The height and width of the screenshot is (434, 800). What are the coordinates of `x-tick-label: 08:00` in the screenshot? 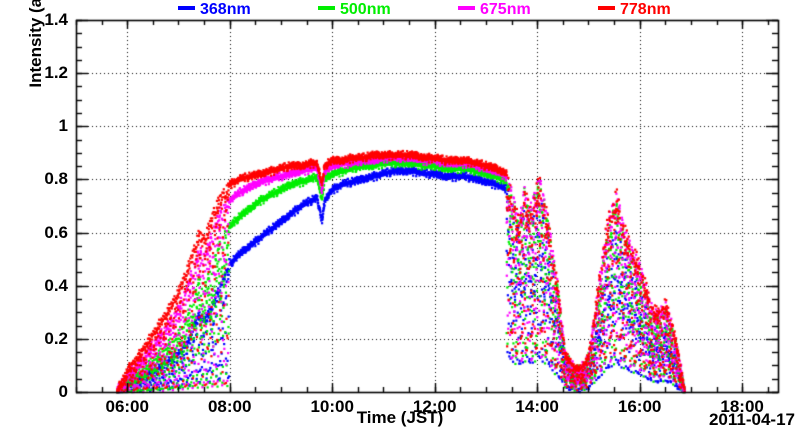 It's located at (229, 406).